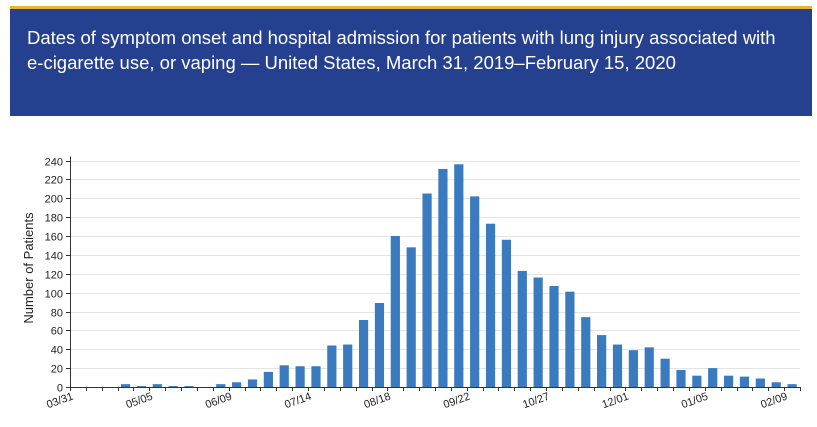  Describe the element at coordinates (54, 238) in the screenshot. I see `y-tick-label: 160` at that location.